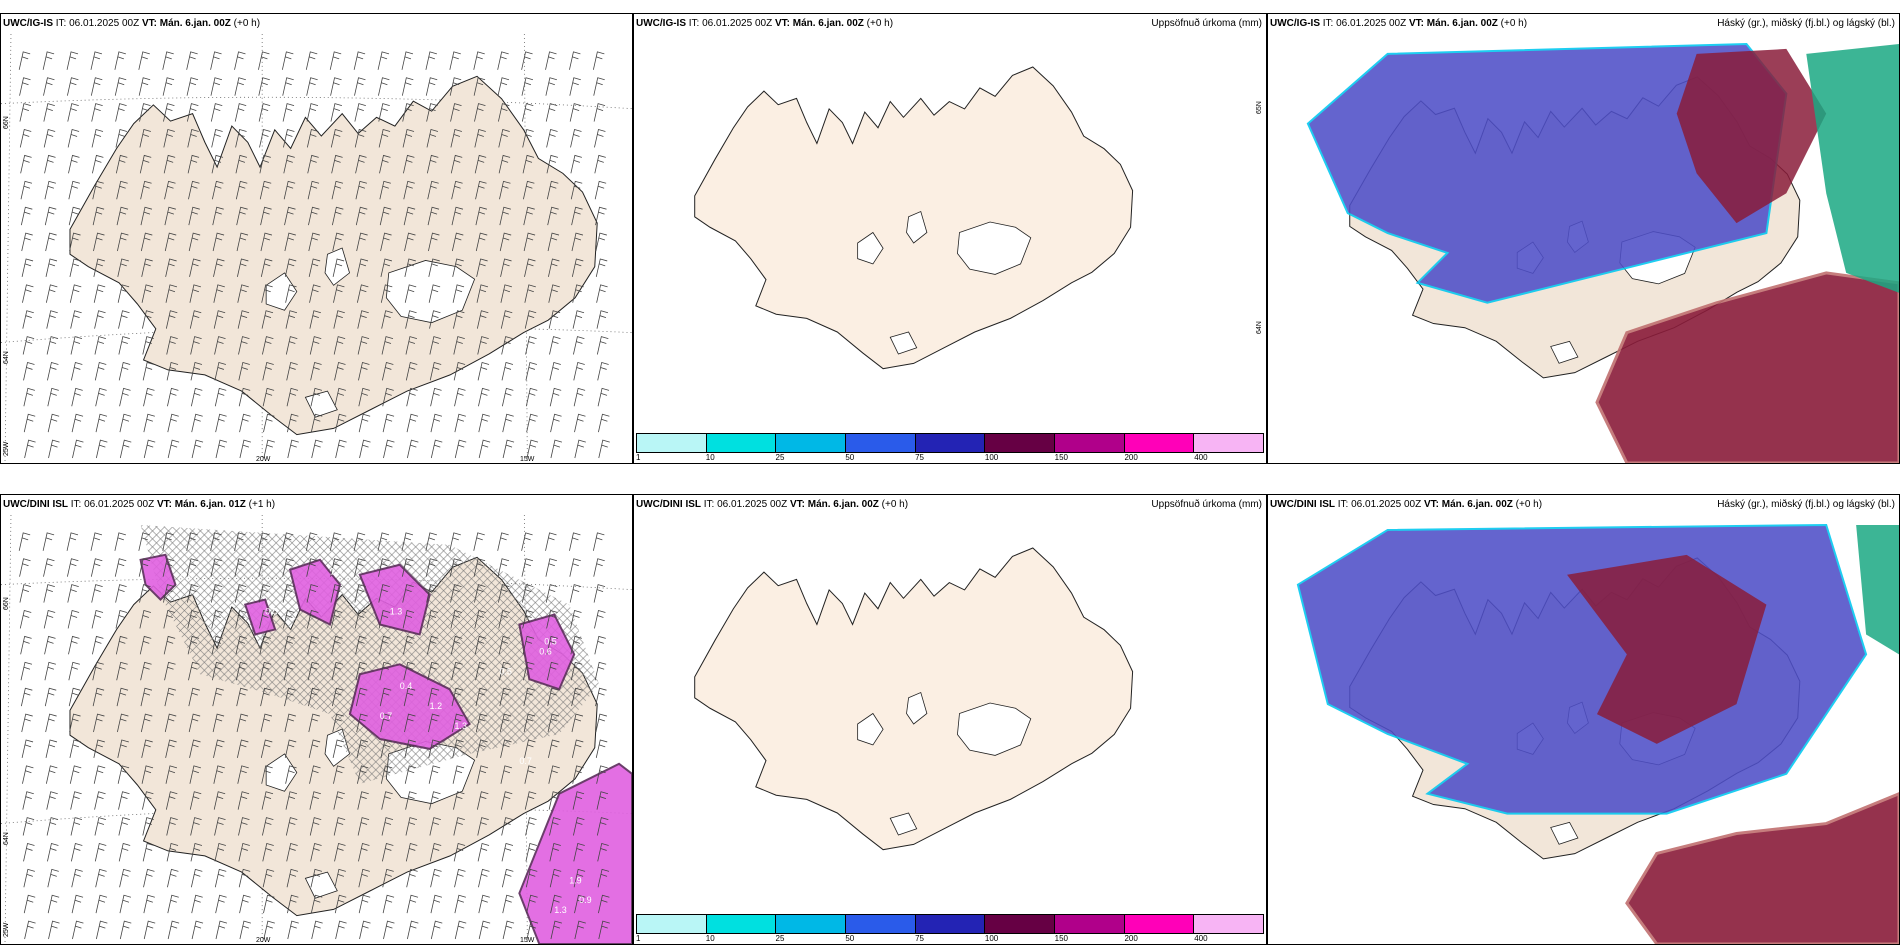 Image resolution: width=1900 pixels, height=950 pixels. I want to click on precip-value-label: 0.7, so click(386, 716).